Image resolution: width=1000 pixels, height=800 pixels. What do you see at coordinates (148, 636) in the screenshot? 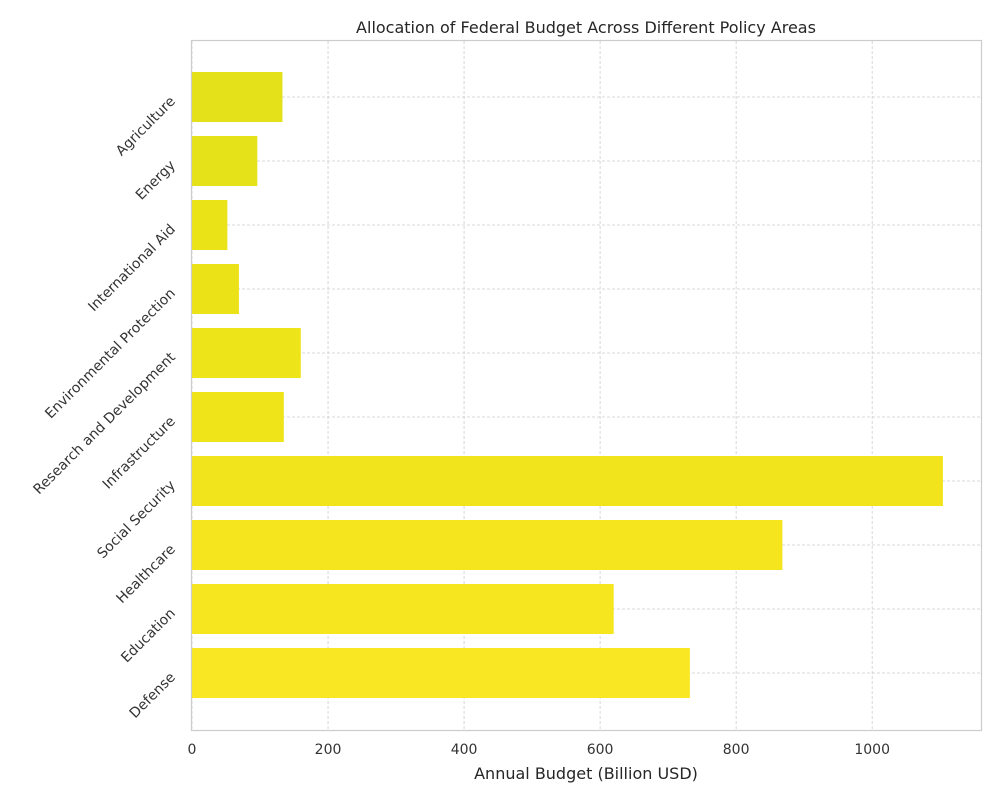
I see `y-tick-label: Education` at bounding box center [148, 636].